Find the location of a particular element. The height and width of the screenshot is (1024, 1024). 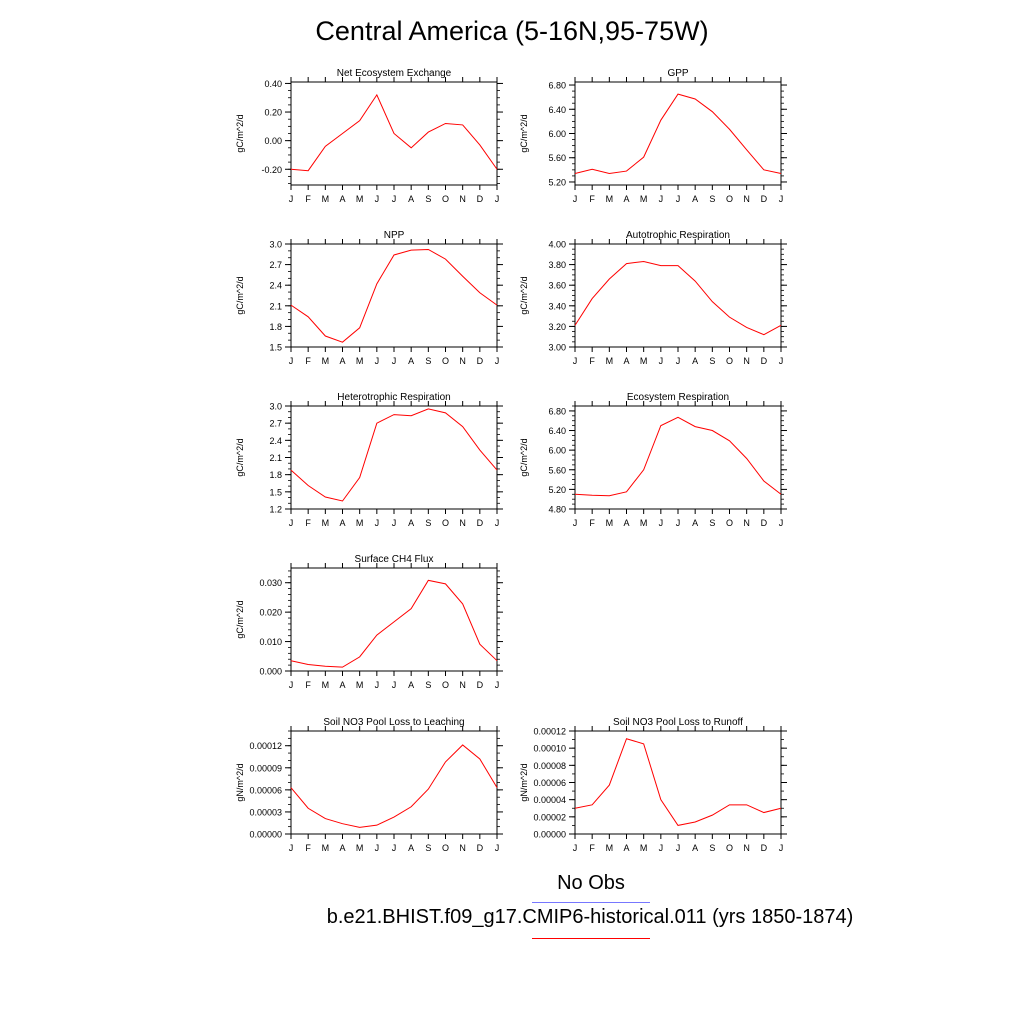

chart-title: GPP is located at coordinates (677, 73).